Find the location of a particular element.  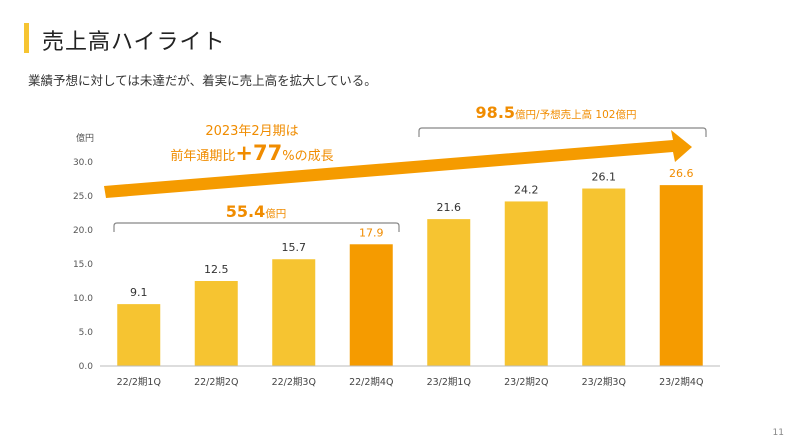

y-axis: 億円 0.0 5.0 10.0 15.0 20.0 25.0 30.0 is located at coordinates (83, 252).